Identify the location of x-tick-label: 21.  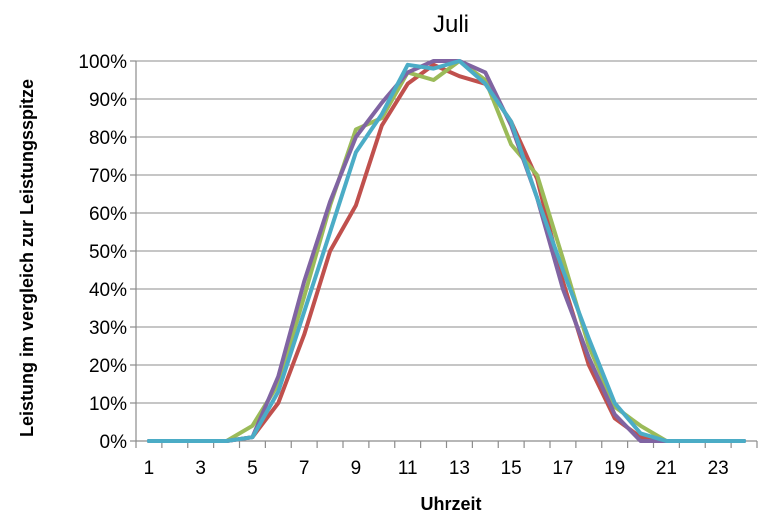
(666, 468).